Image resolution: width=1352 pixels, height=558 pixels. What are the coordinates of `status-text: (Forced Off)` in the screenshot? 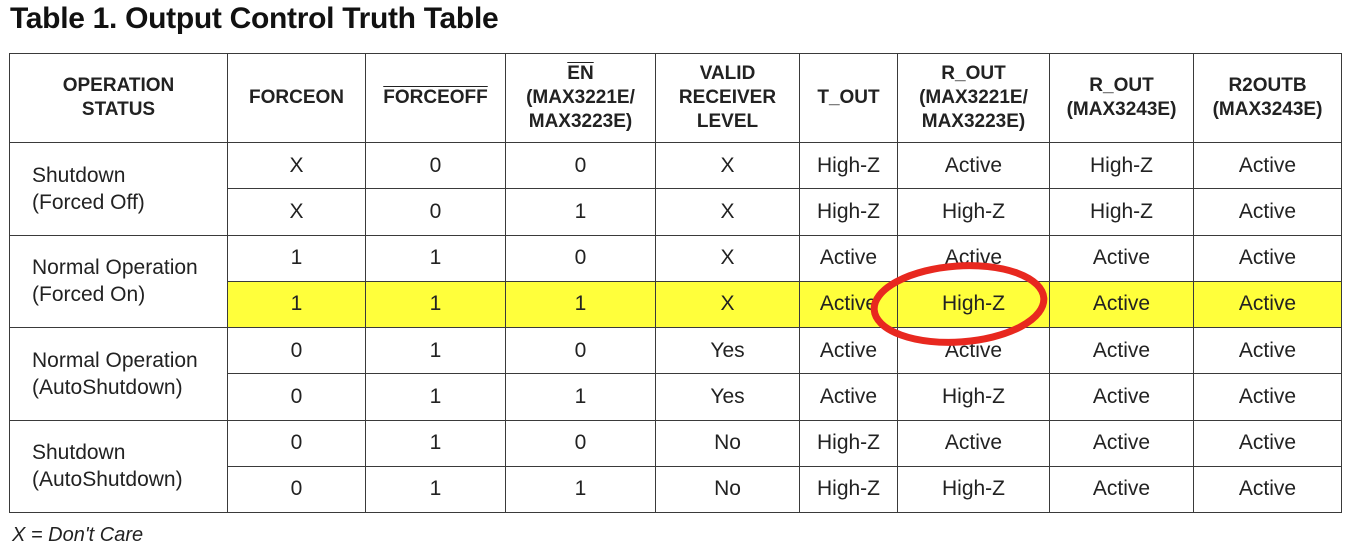 It's located at (88, 202).